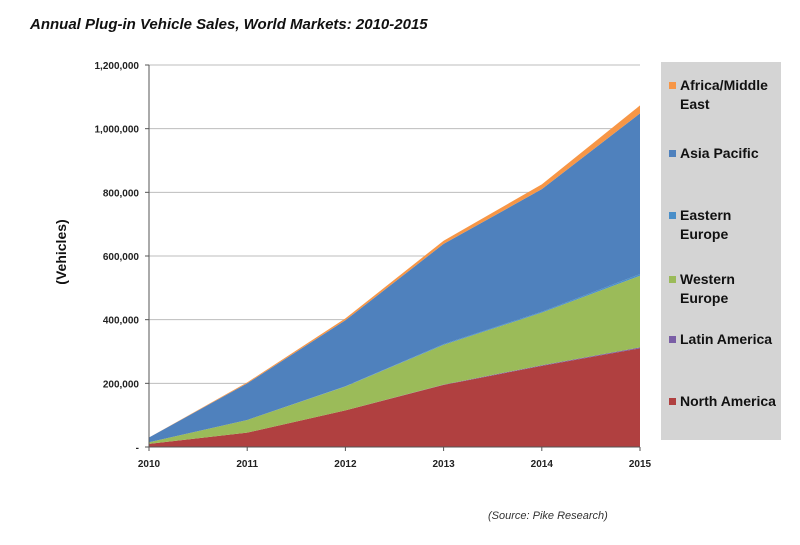  I want to click on source-note: (Source: Pike Research), so click(548, 516).